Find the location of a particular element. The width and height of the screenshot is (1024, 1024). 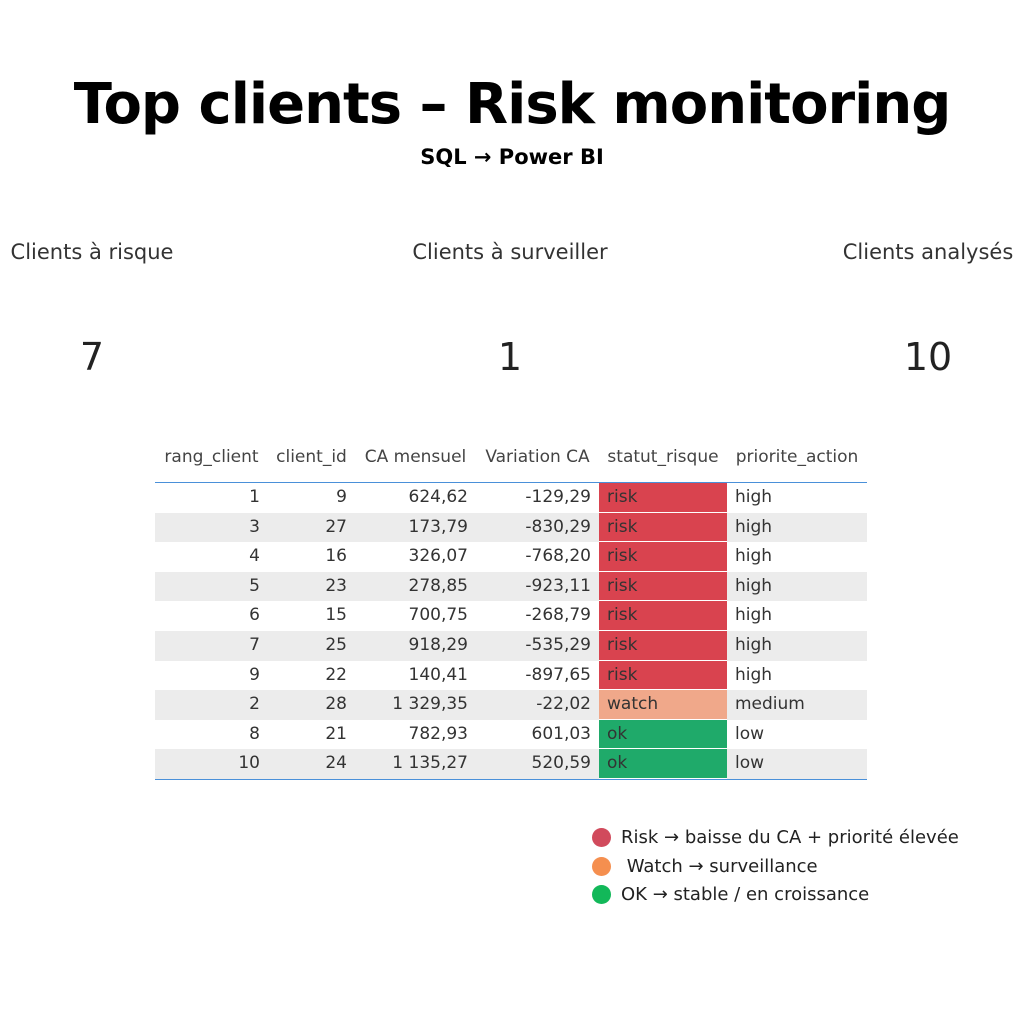

table-cell: 28 is located at coordinates (336, 704).